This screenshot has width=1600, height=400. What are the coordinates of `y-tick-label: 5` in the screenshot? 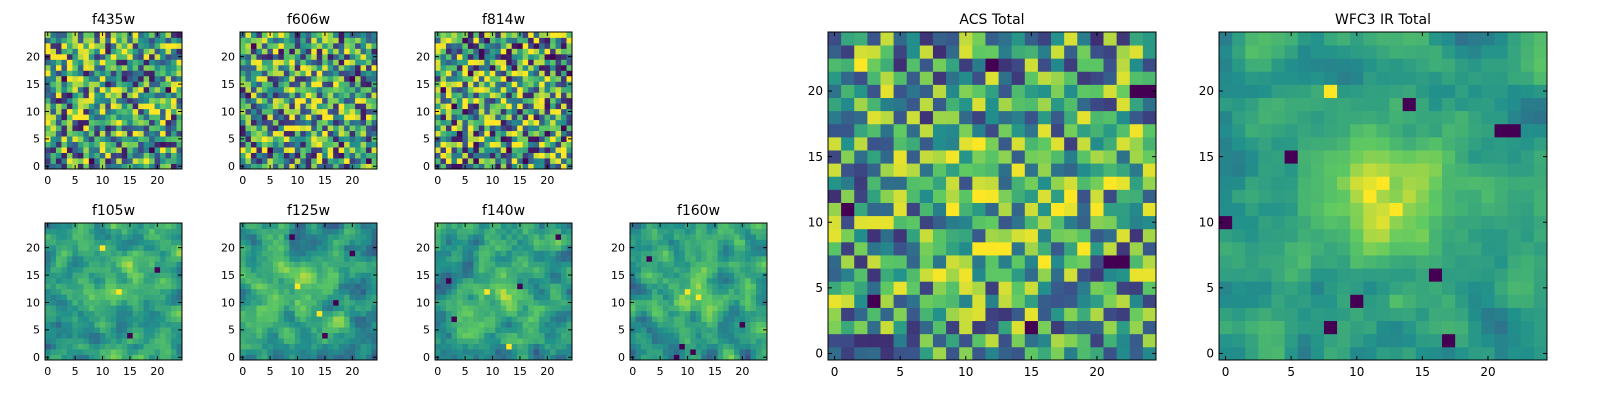 It's located at (621, 330).